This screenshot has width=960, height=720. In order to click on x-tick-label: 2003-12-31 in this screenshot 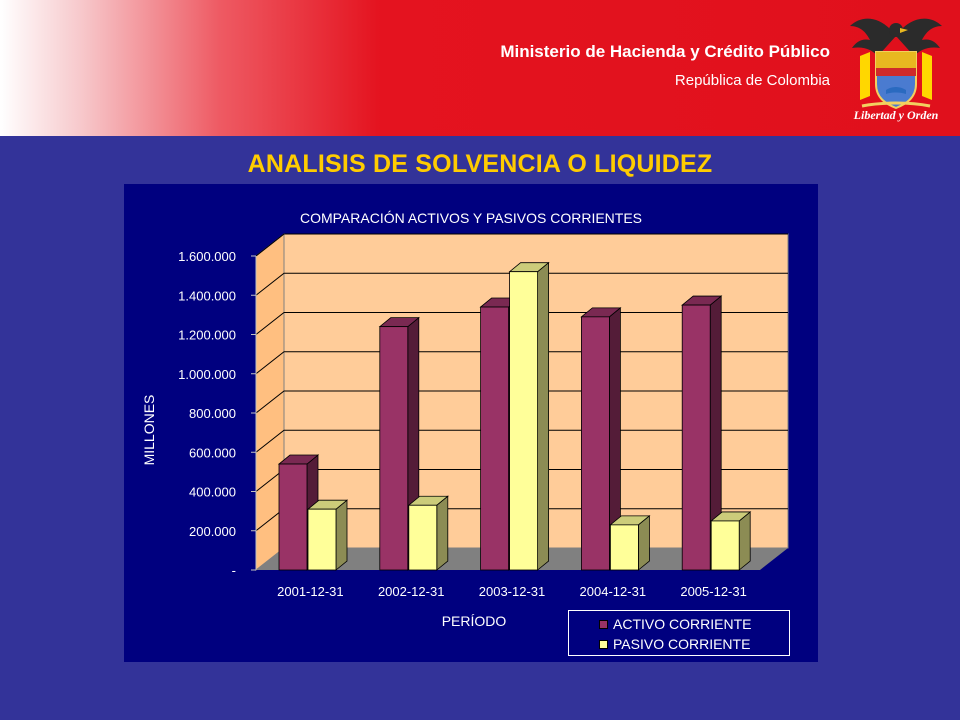, I will do `click(512, 591)`.